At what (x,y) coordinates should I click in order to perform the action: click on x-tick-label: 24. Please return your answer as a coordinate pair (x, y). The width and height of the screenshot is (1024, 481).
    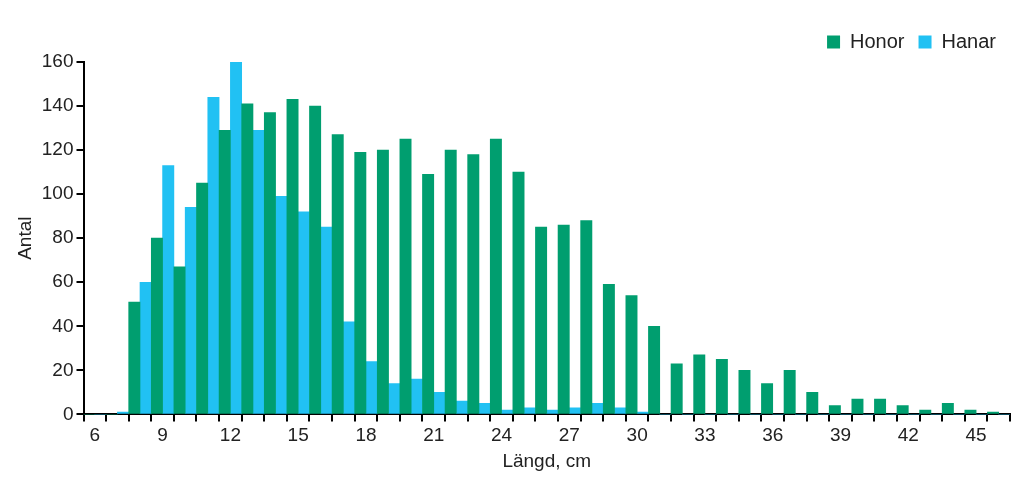
    Looking at the image, I should click on (501, 435).